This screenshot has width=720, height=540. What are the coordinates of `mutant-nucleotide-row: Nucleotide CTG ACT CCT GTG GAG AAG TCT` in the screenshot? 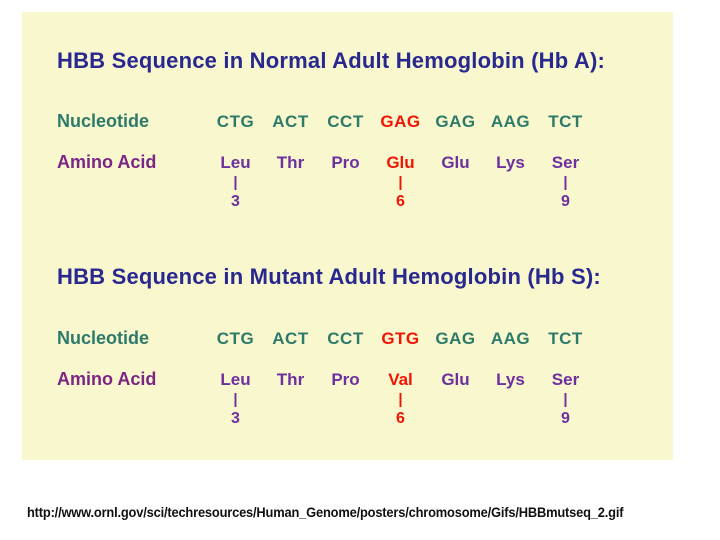 It's located at (347, 340).